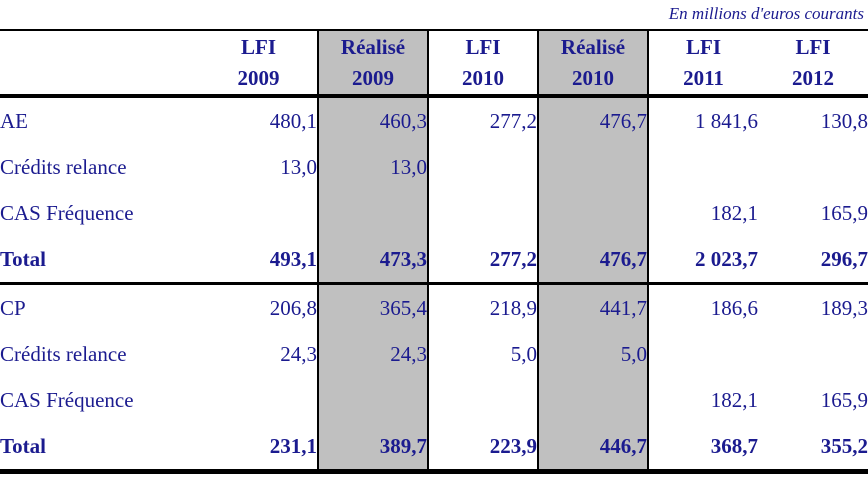 This screenshot has width=868, height=482. I want to click on cell-value: 296,7, so click(844, 258).